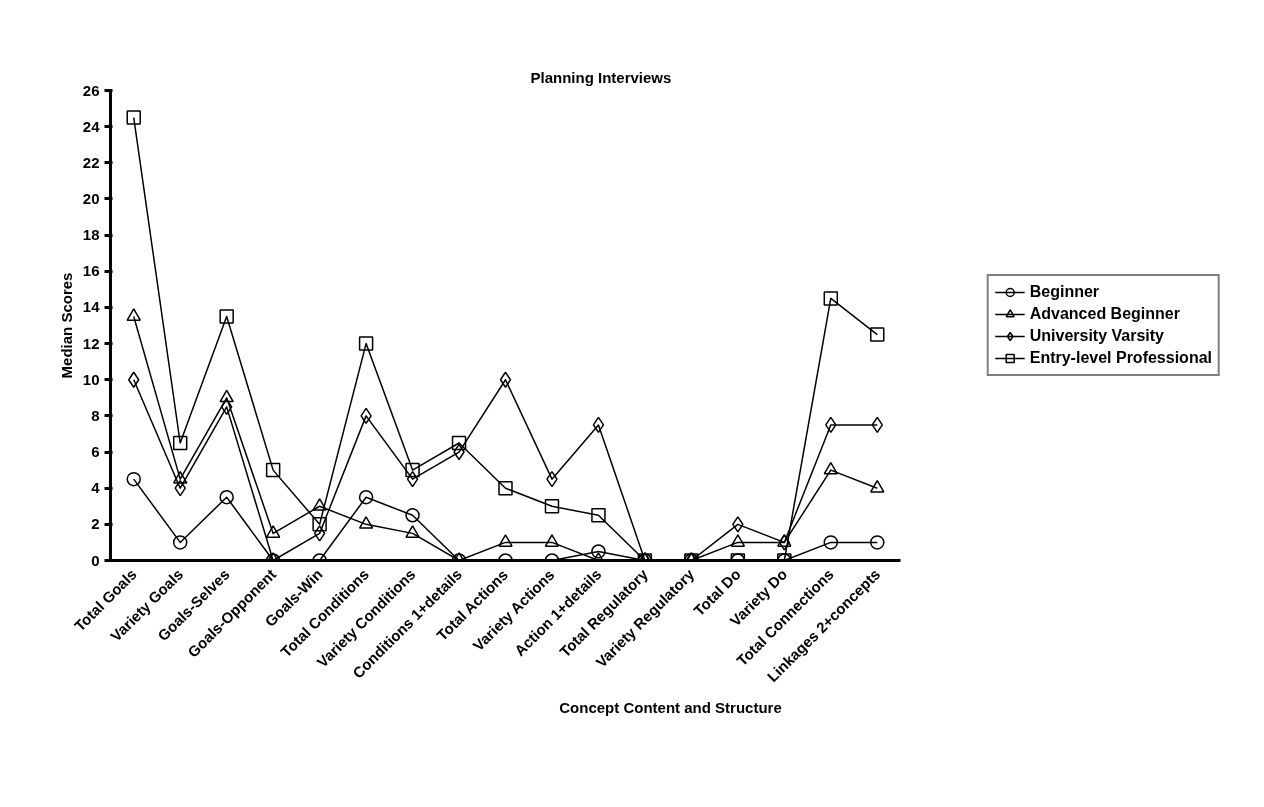 The height and width of the screenshot is (807, 1264). What do you see at coordinates (91, 379) in the screenshot?
I see `y-tick-label: 10` at bounding box center [91, 379].